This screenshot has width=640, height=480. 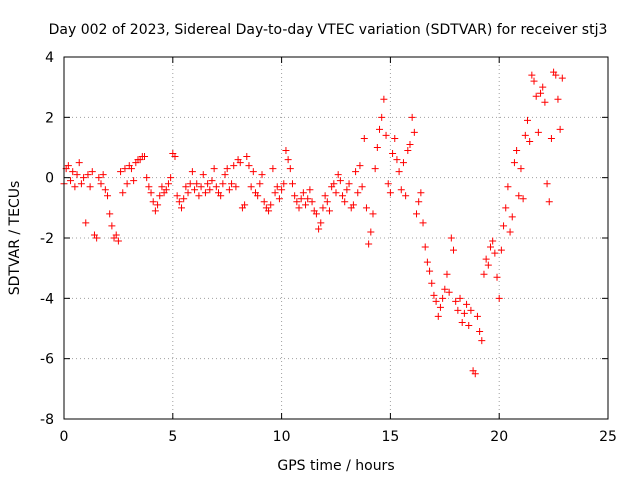 I want to click on y-tick-labels: -8 -6 -4 -2 0 2 4, so click(x=47, y=239).